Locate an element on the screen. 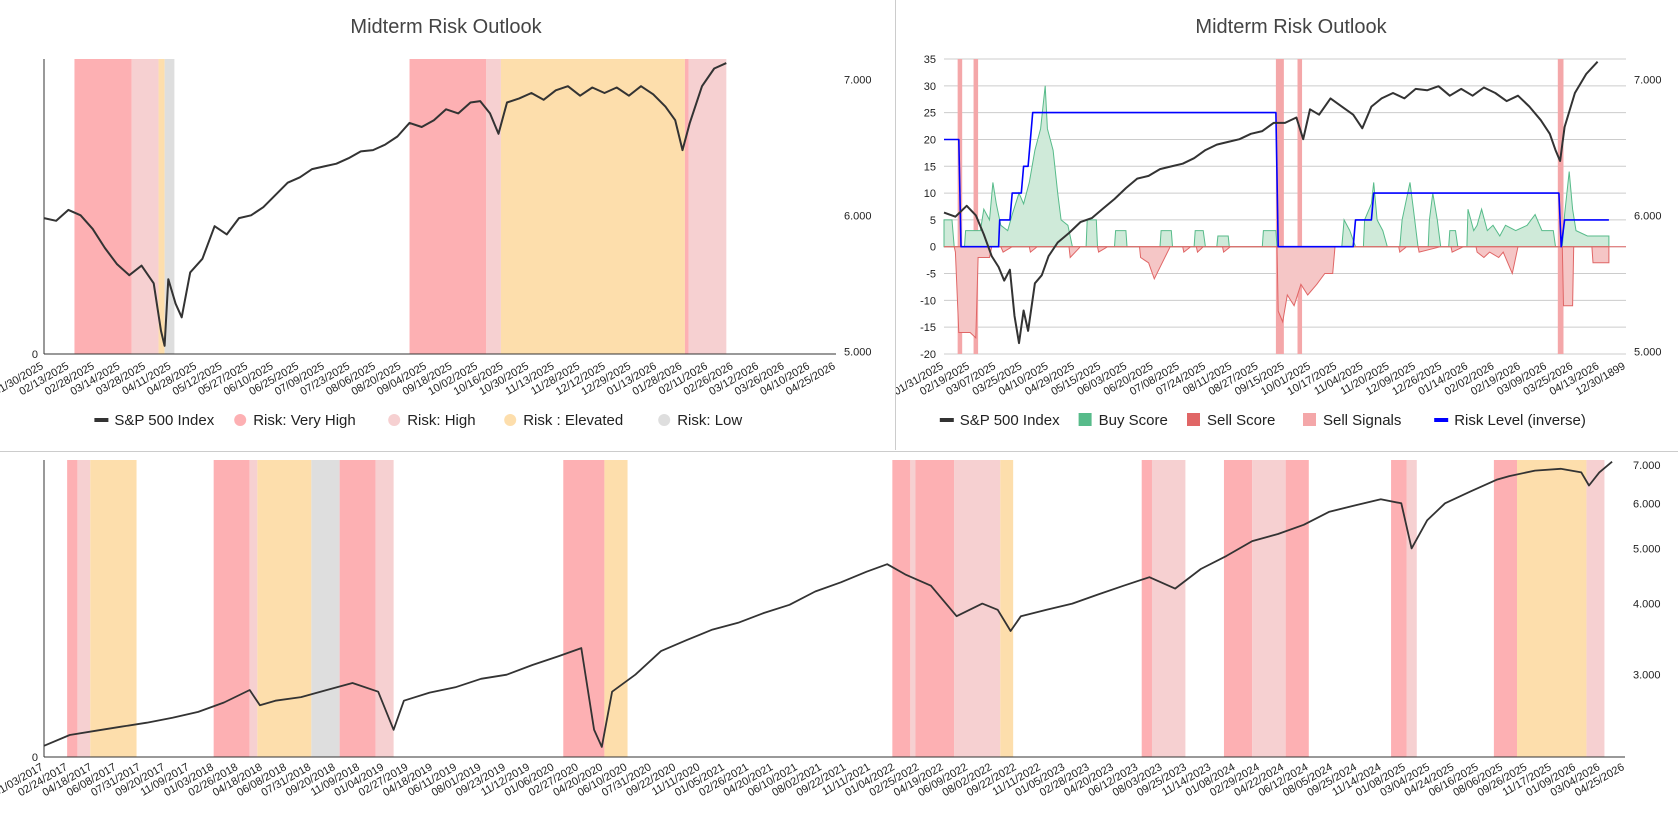  chart2-legend-label: Buy Score is located at coordinates (1133, 420).